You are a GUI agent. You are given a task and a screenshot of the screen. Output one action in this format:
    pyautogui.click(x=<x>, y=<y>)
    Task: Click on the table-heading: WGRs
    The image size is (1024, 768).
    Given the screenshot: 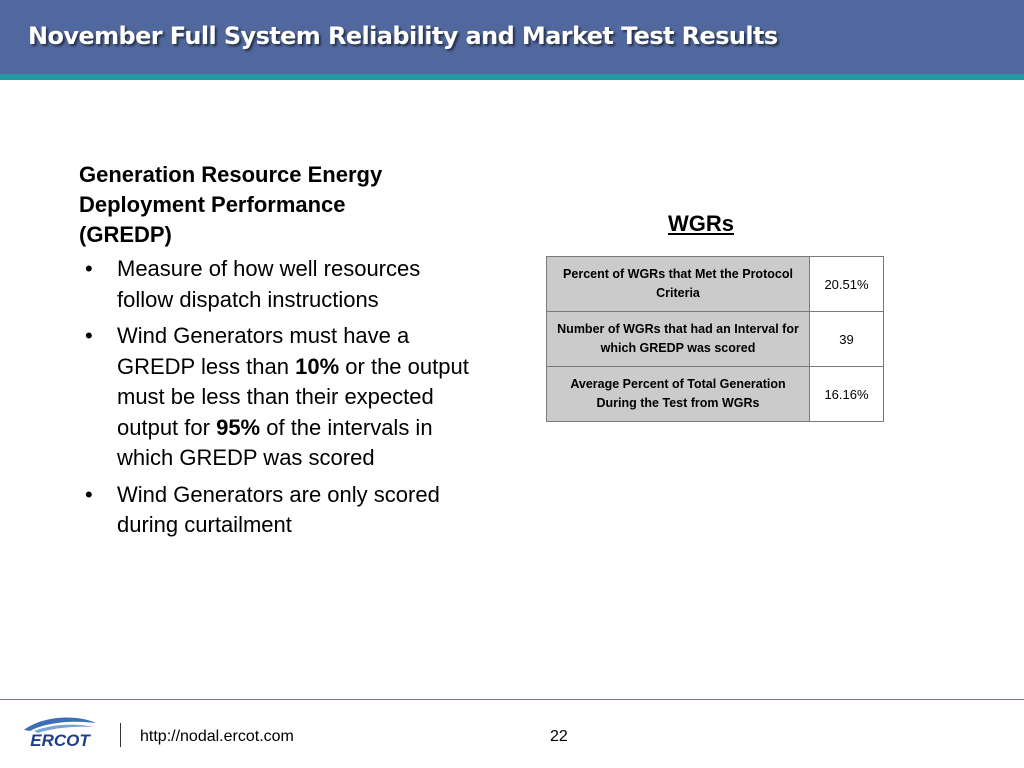 What is the action you would take?
    pyautogui.click(x=701, y=223)
    